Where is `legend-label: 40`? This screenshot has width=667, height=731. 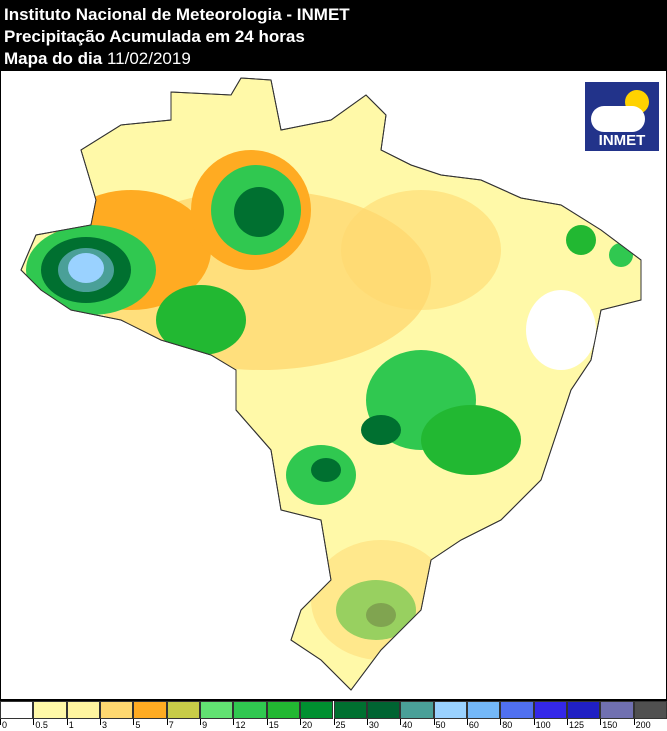
legend-label: 40 is located at coordinates (407, 725).